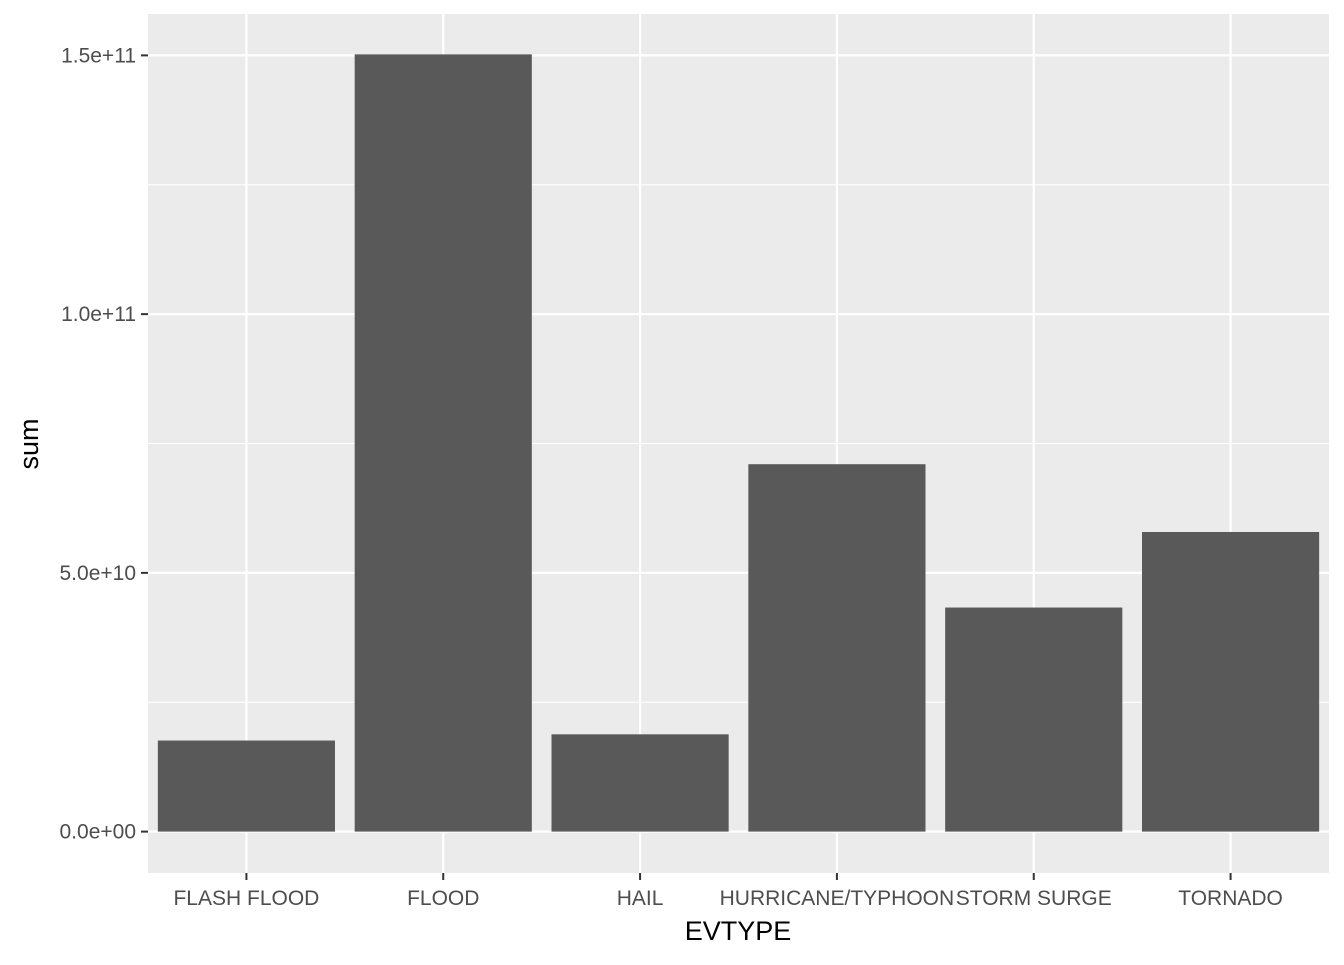 The width and height of the screenshot is (1344, 965). Describe the element at coordinates (640, 898) in the screenshot. I see `x-tick-label: HAIL` at that location.